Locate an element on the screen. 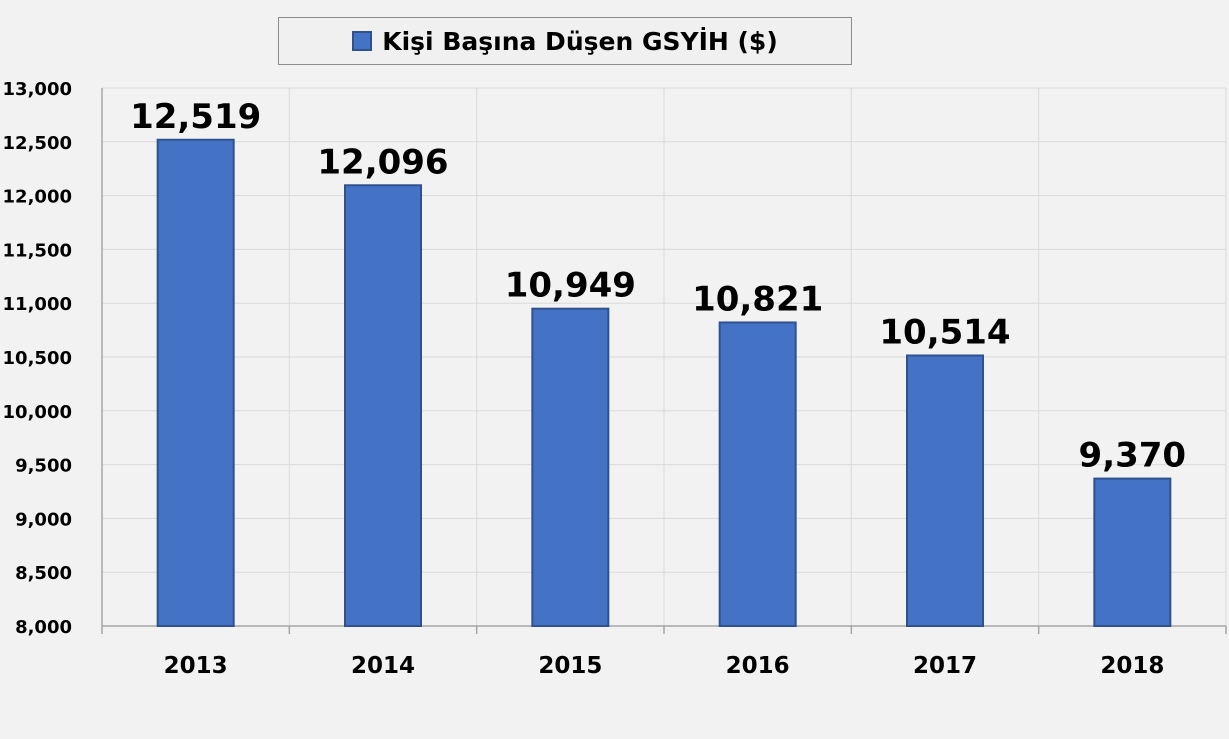 This screenshot has width=1229, height=739. y-tick-label: 10,000 is located at coordinates (37, 412).